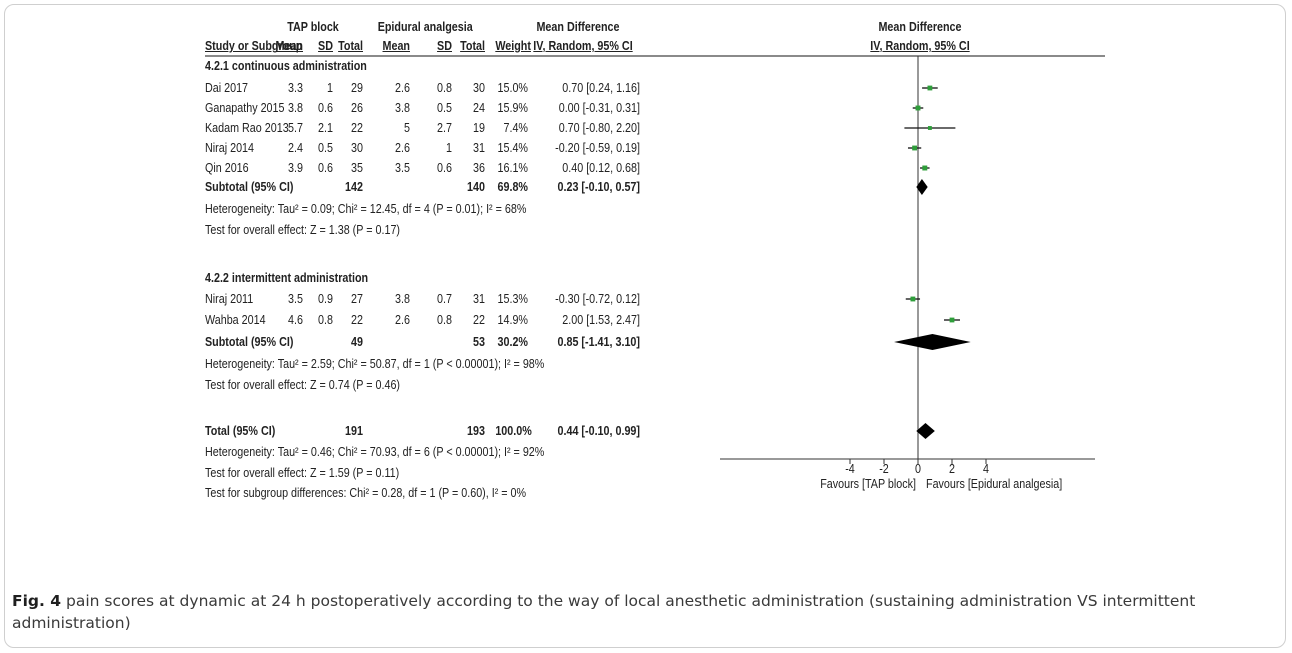 This screenshot has height=653, width=1292. Describe the element at coordinates (325, 320) in the screenshot. I see `study-sd1: 0.8` at that location.